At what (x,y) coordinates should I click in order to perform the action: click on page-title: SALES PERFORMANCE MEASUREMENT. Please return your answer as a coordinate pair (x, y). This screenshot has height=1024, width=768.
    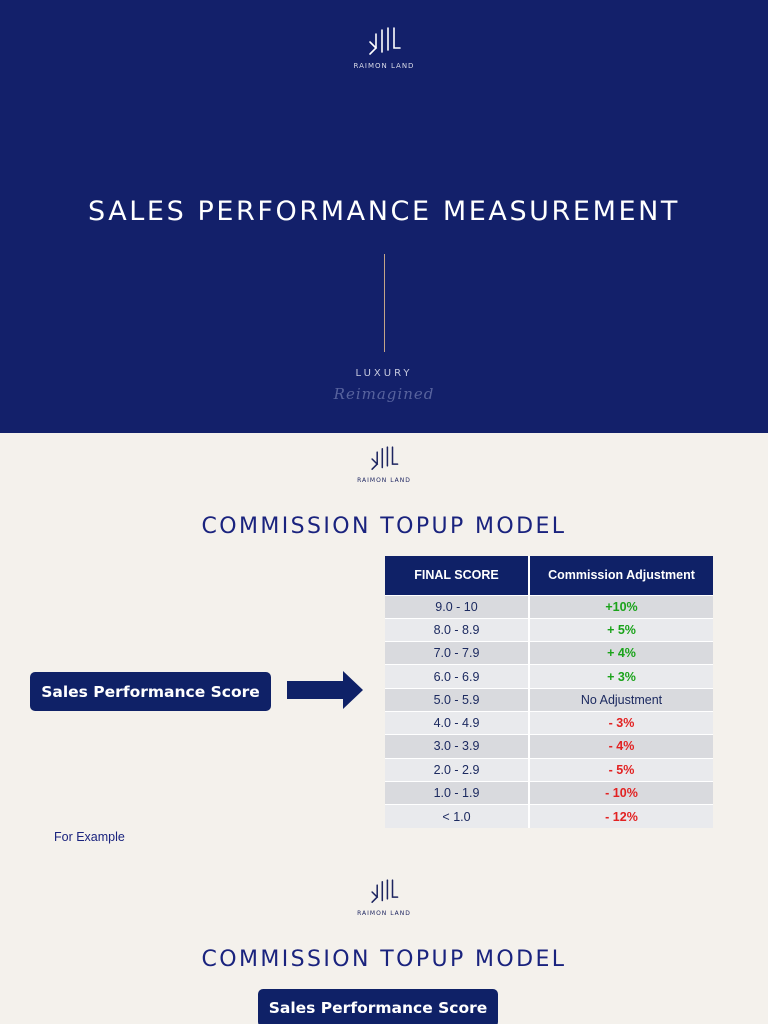
    Looking at the image, I should click on (384, 211).